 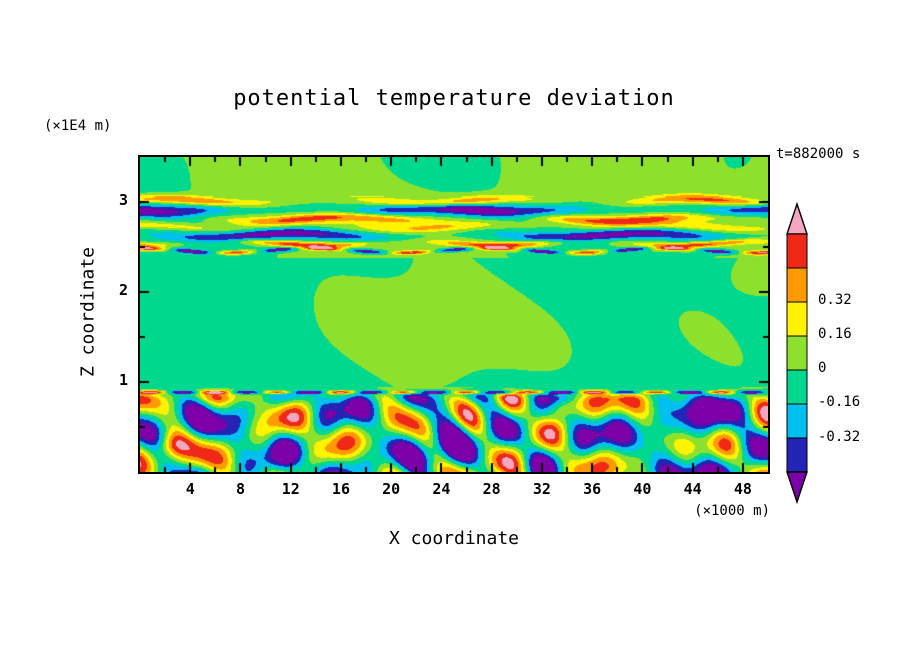 I want to click on x-tick-label: 36, so click(x=592, y=489).